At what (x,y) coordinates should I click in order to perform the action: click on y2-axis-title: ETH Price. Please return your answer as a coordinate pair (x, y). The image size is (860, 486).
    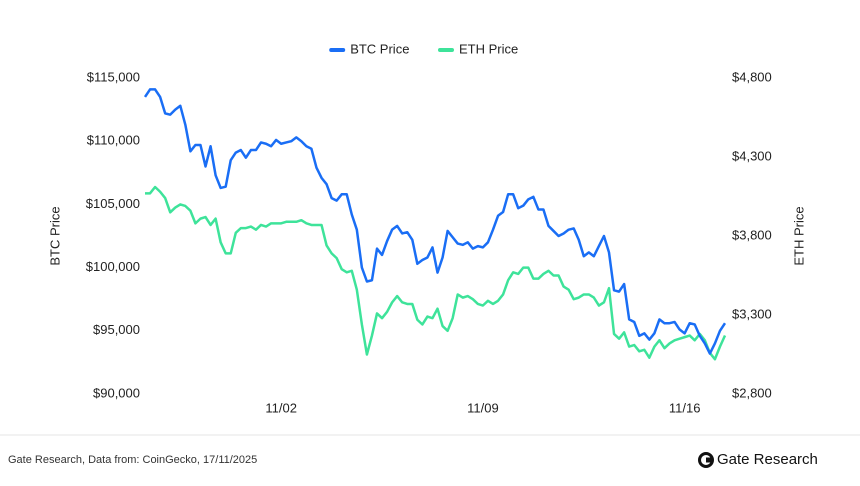
    Looking at the image, I should click on (798, 235).